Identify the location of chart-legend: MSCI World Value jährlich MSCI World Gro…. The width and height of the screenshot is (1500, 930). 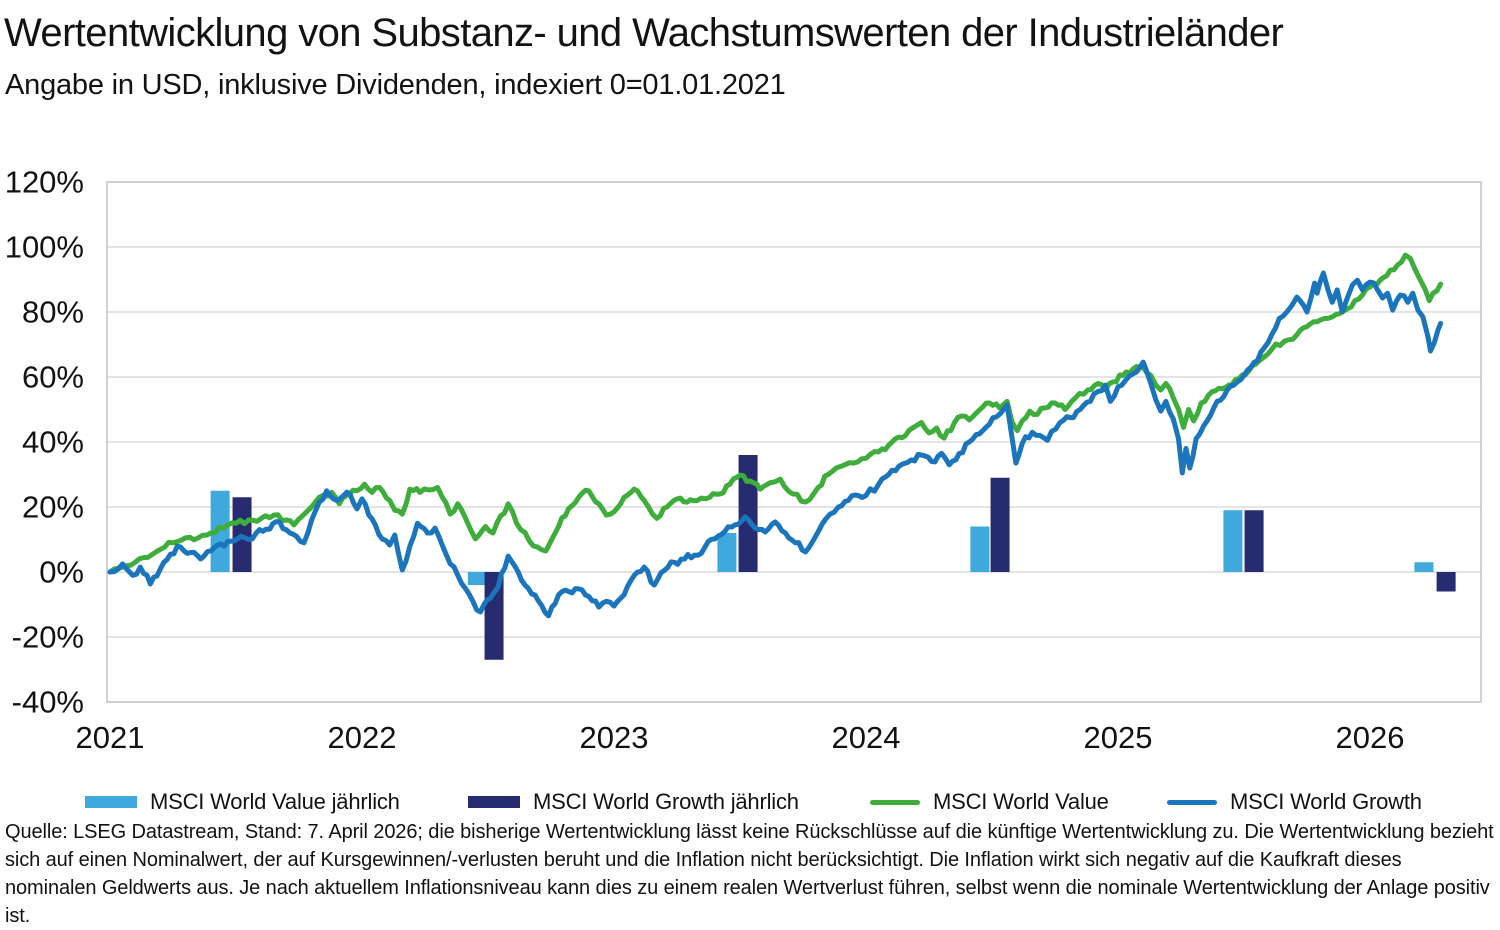
(750, 802).